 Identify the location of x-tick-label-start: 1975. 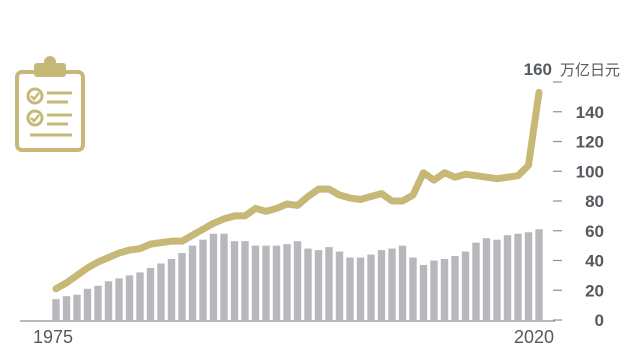
(53, 337).